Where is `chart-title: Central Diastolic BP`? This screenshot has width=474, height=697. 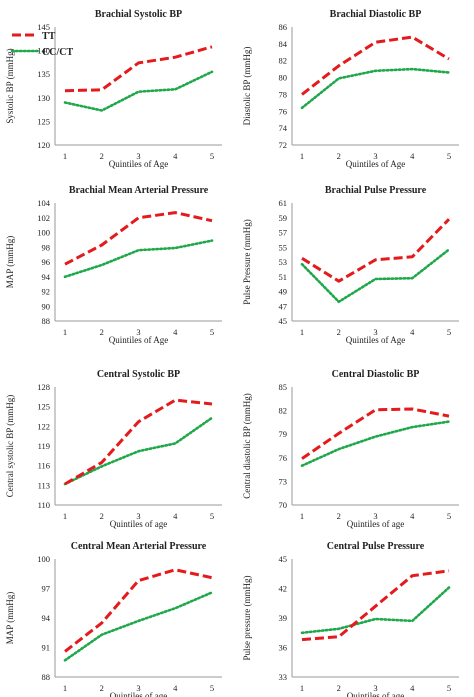
chart-title: Central Diastolic BP is located at coordinates (376, 374).